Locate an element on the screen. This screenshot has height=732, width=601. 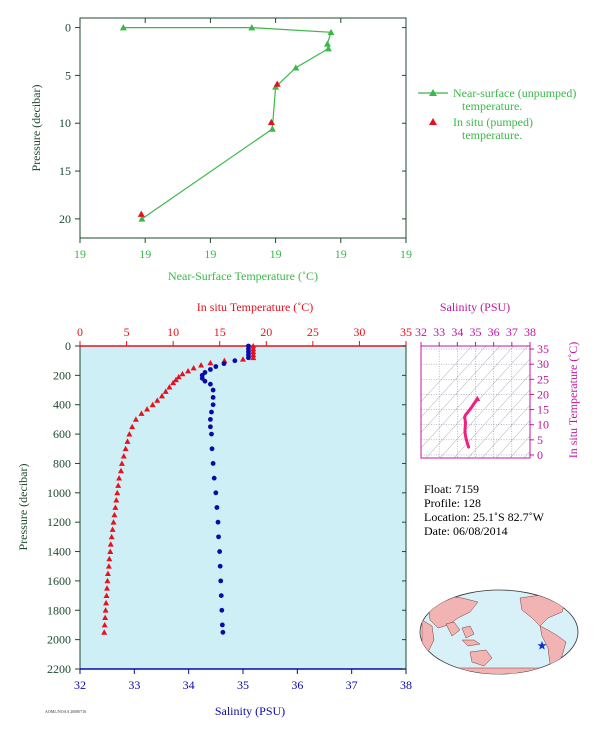
float-id: Float: 7159 is located at coordinates (451, 489).